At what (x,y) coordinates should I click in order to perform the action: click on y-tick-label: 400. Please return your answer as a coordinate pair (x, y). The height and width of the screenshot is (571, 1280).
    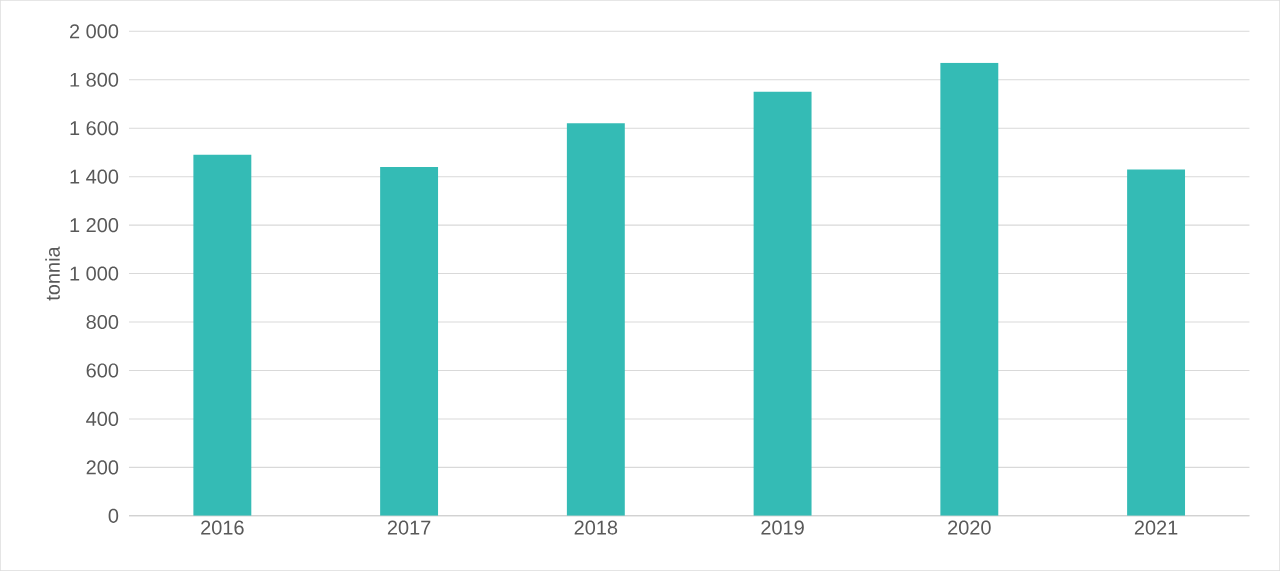
    Looking at the image, I should click on (102, 418).